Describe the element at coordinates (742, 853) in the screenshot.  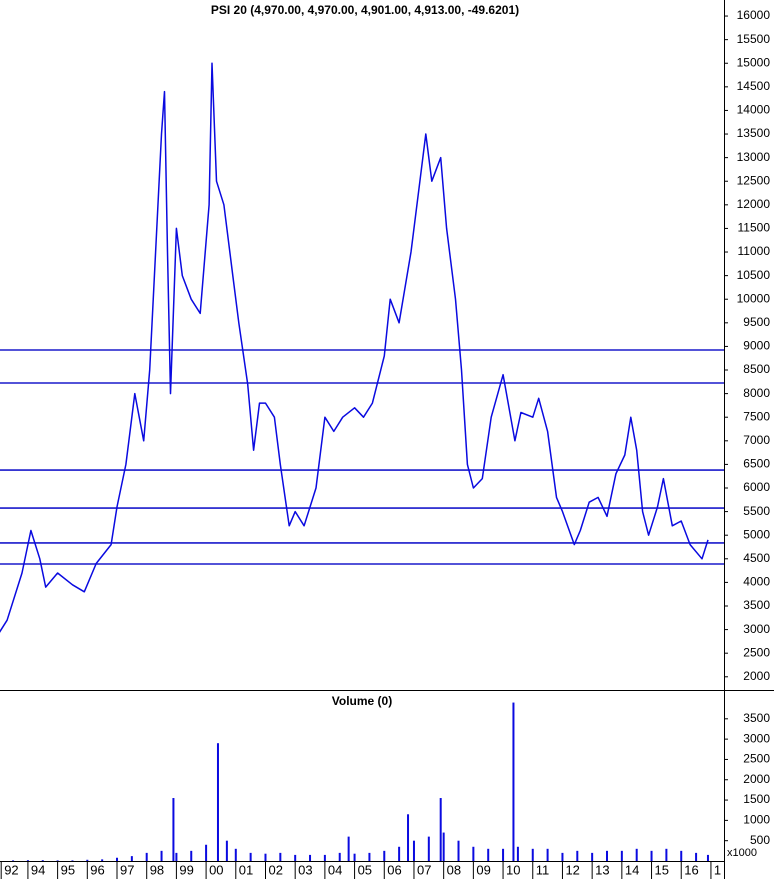
I see `volume-unit: x1000` at that location.